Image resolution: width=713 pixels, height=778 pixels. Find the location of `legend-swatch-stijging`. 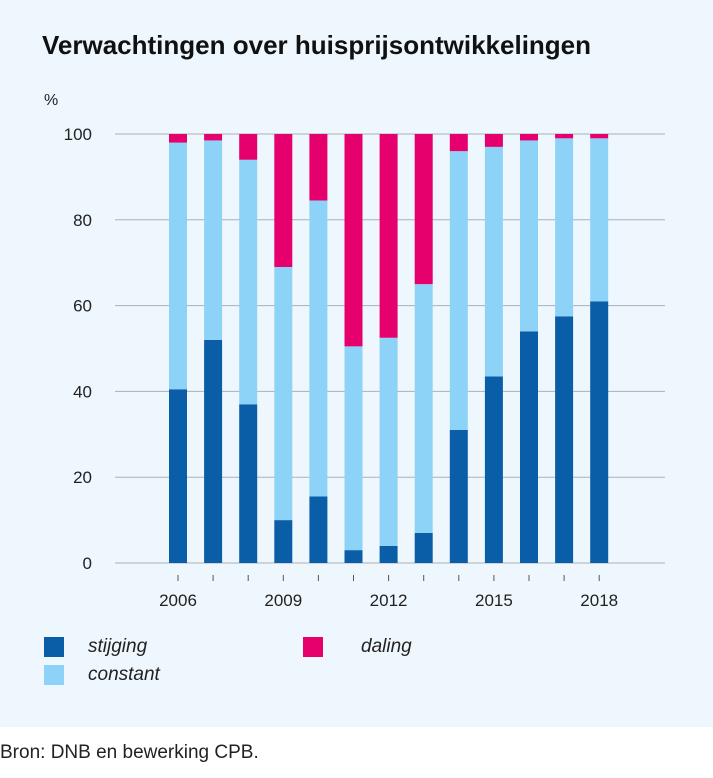

legend-swatch-stijging is located at coordinates (54, 647).